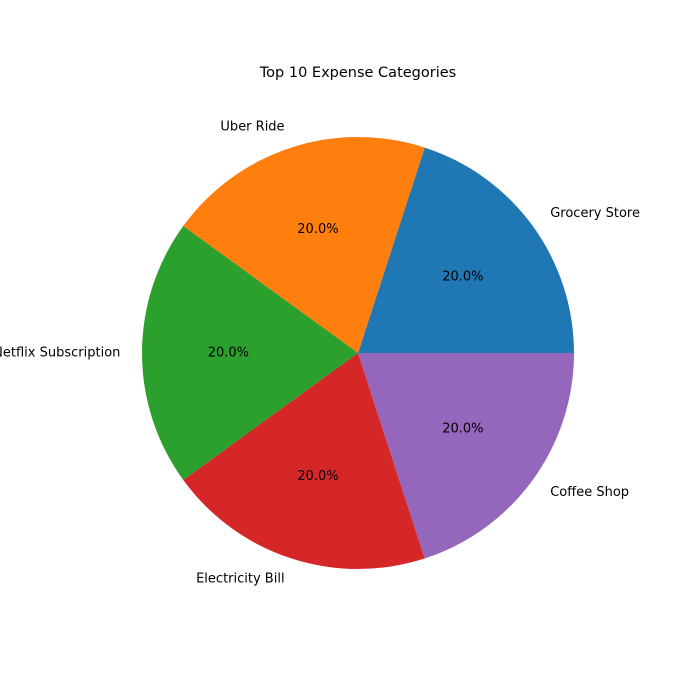  I want to click on slice-label-grocery-store: Grocery Store, so click(595, 213).